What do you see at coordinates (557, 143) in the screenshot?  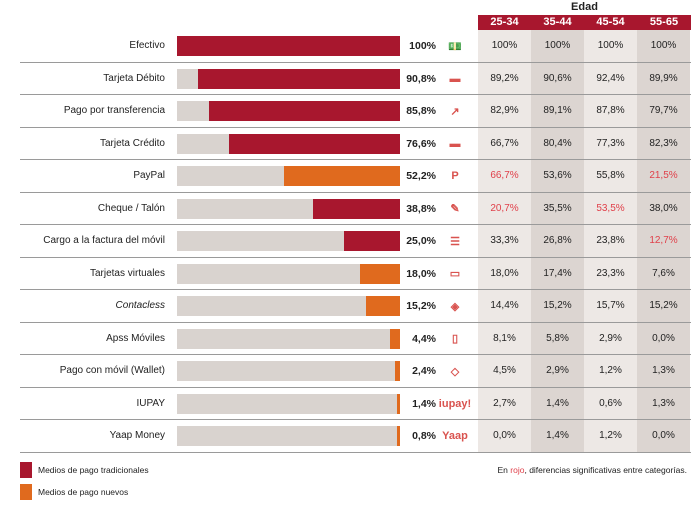 I see `age-cell: 80,4%` at bounding box center [557, 143].